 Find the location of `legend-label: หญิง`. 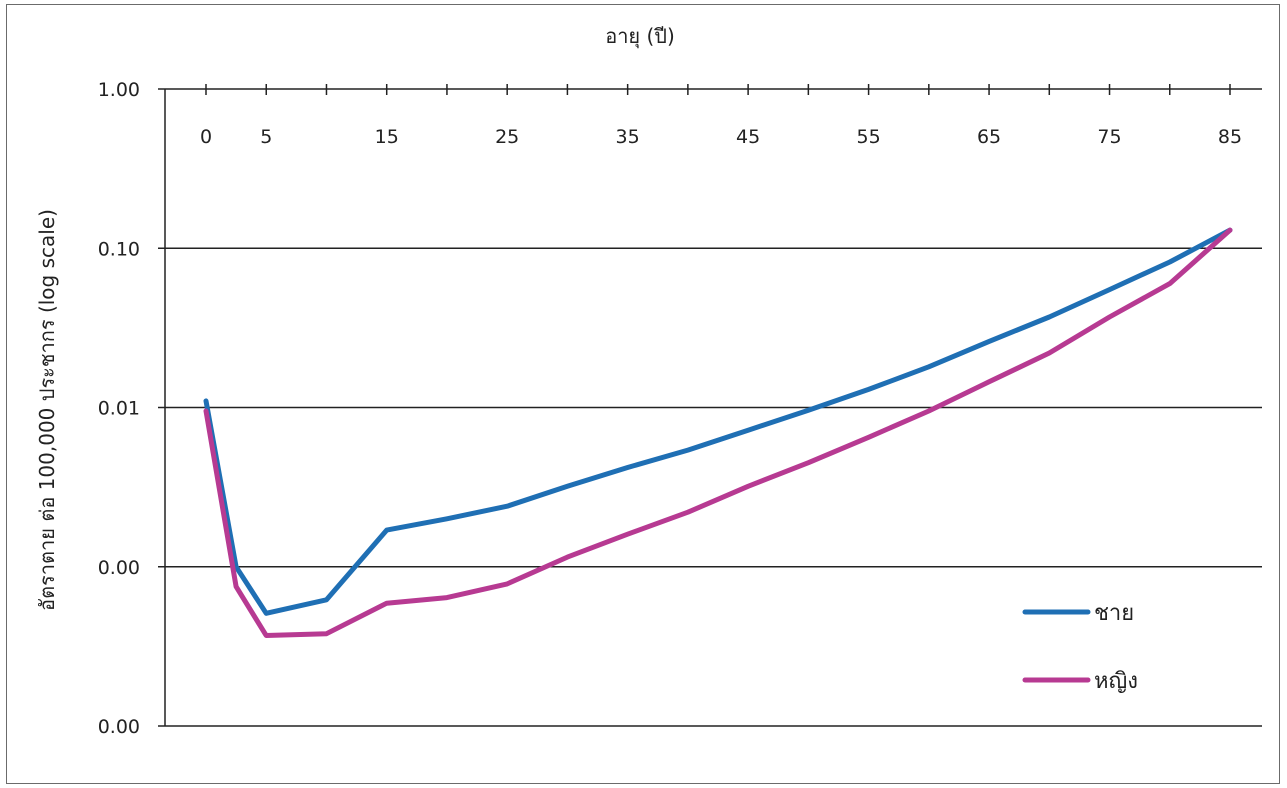

legend-label: หญิง is located at coordinates (1116, 681).